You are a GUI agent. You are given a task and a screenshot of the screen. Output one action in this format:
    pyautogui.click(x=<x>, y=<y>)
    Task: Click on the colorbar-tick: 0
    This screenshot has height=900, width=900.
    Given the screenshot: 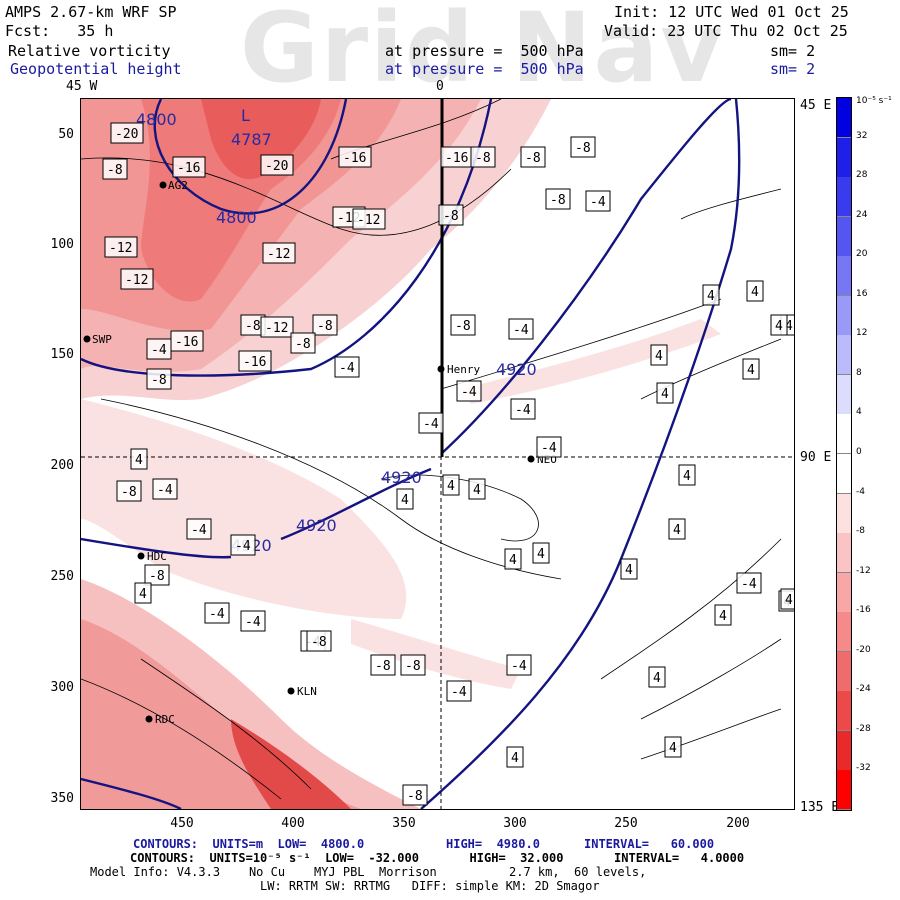 What is the action you would take?
    pyautogui.click(x=859, y=452)
    